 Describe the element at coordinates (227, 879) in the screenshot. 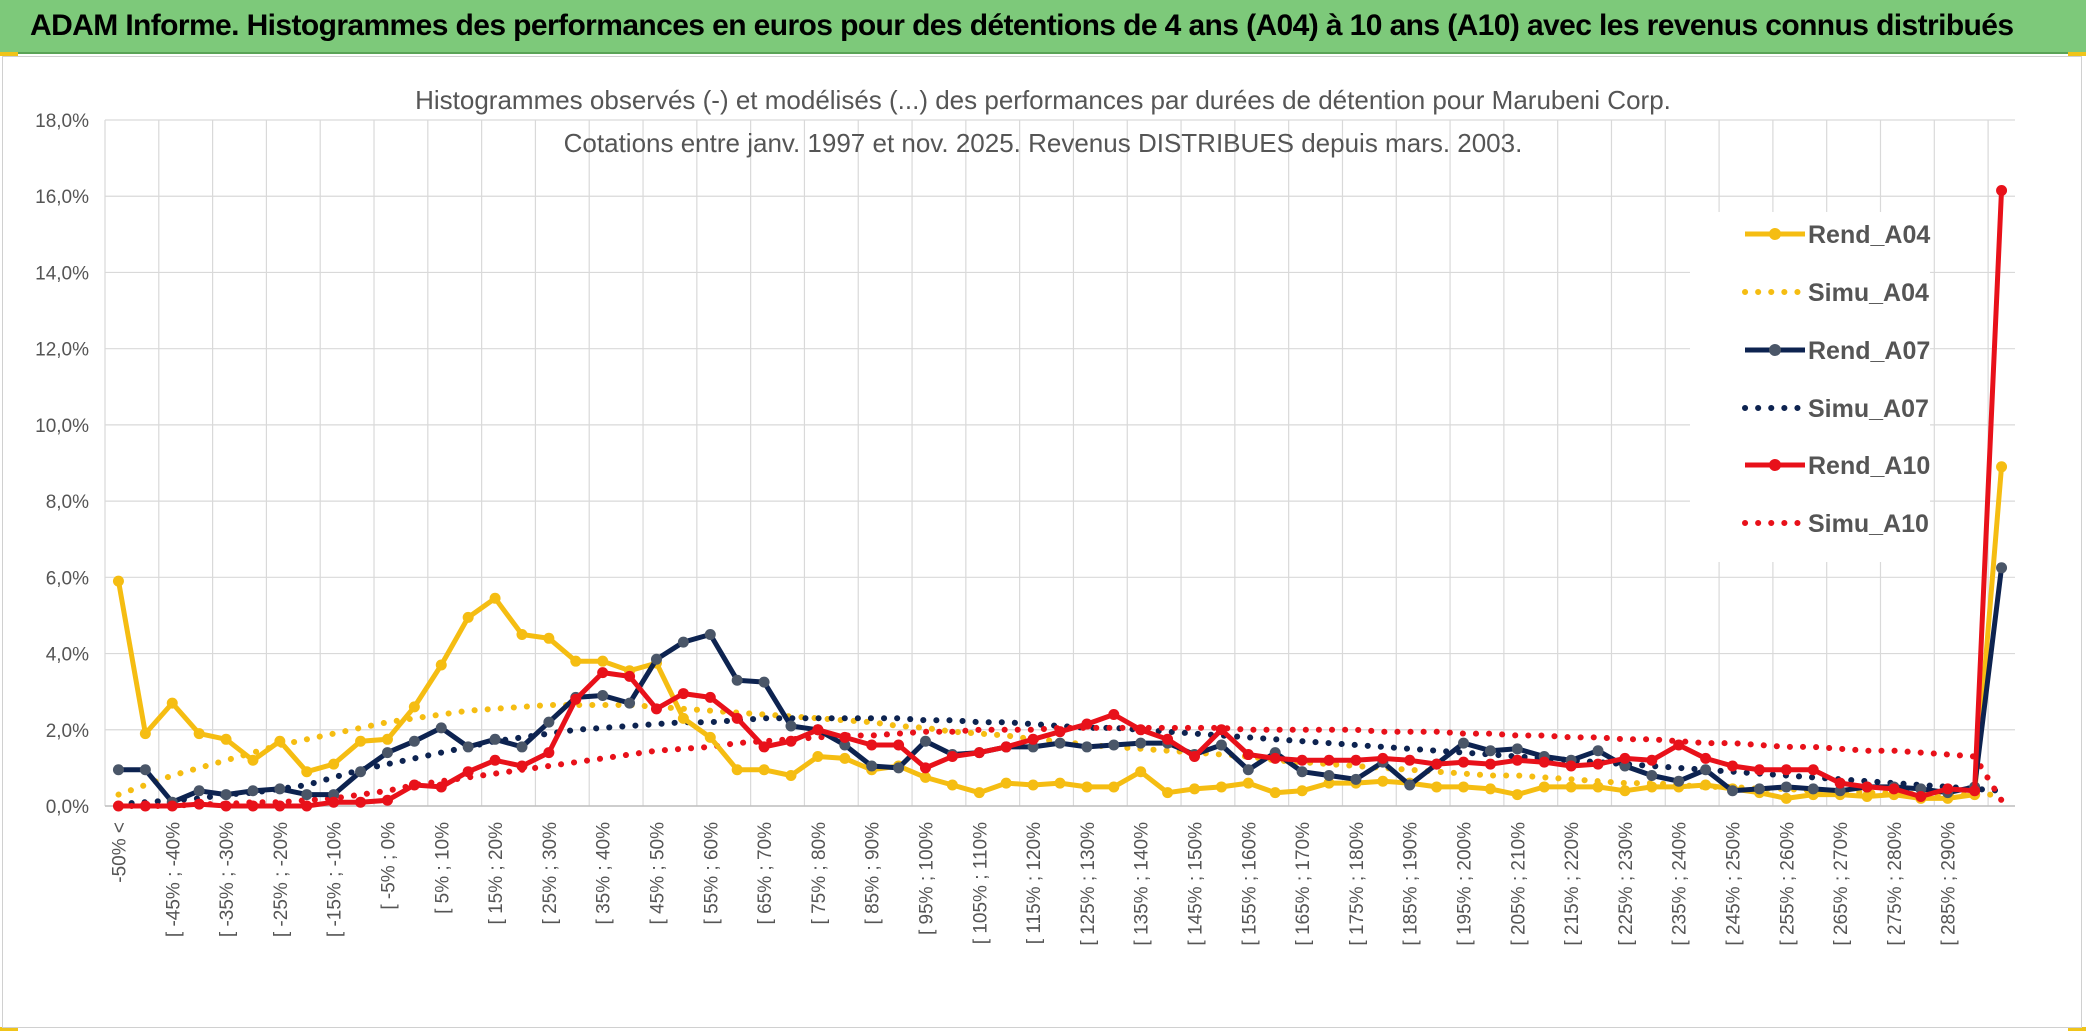

I see `x-tick-label: [ -35% ; -30%` at that location.